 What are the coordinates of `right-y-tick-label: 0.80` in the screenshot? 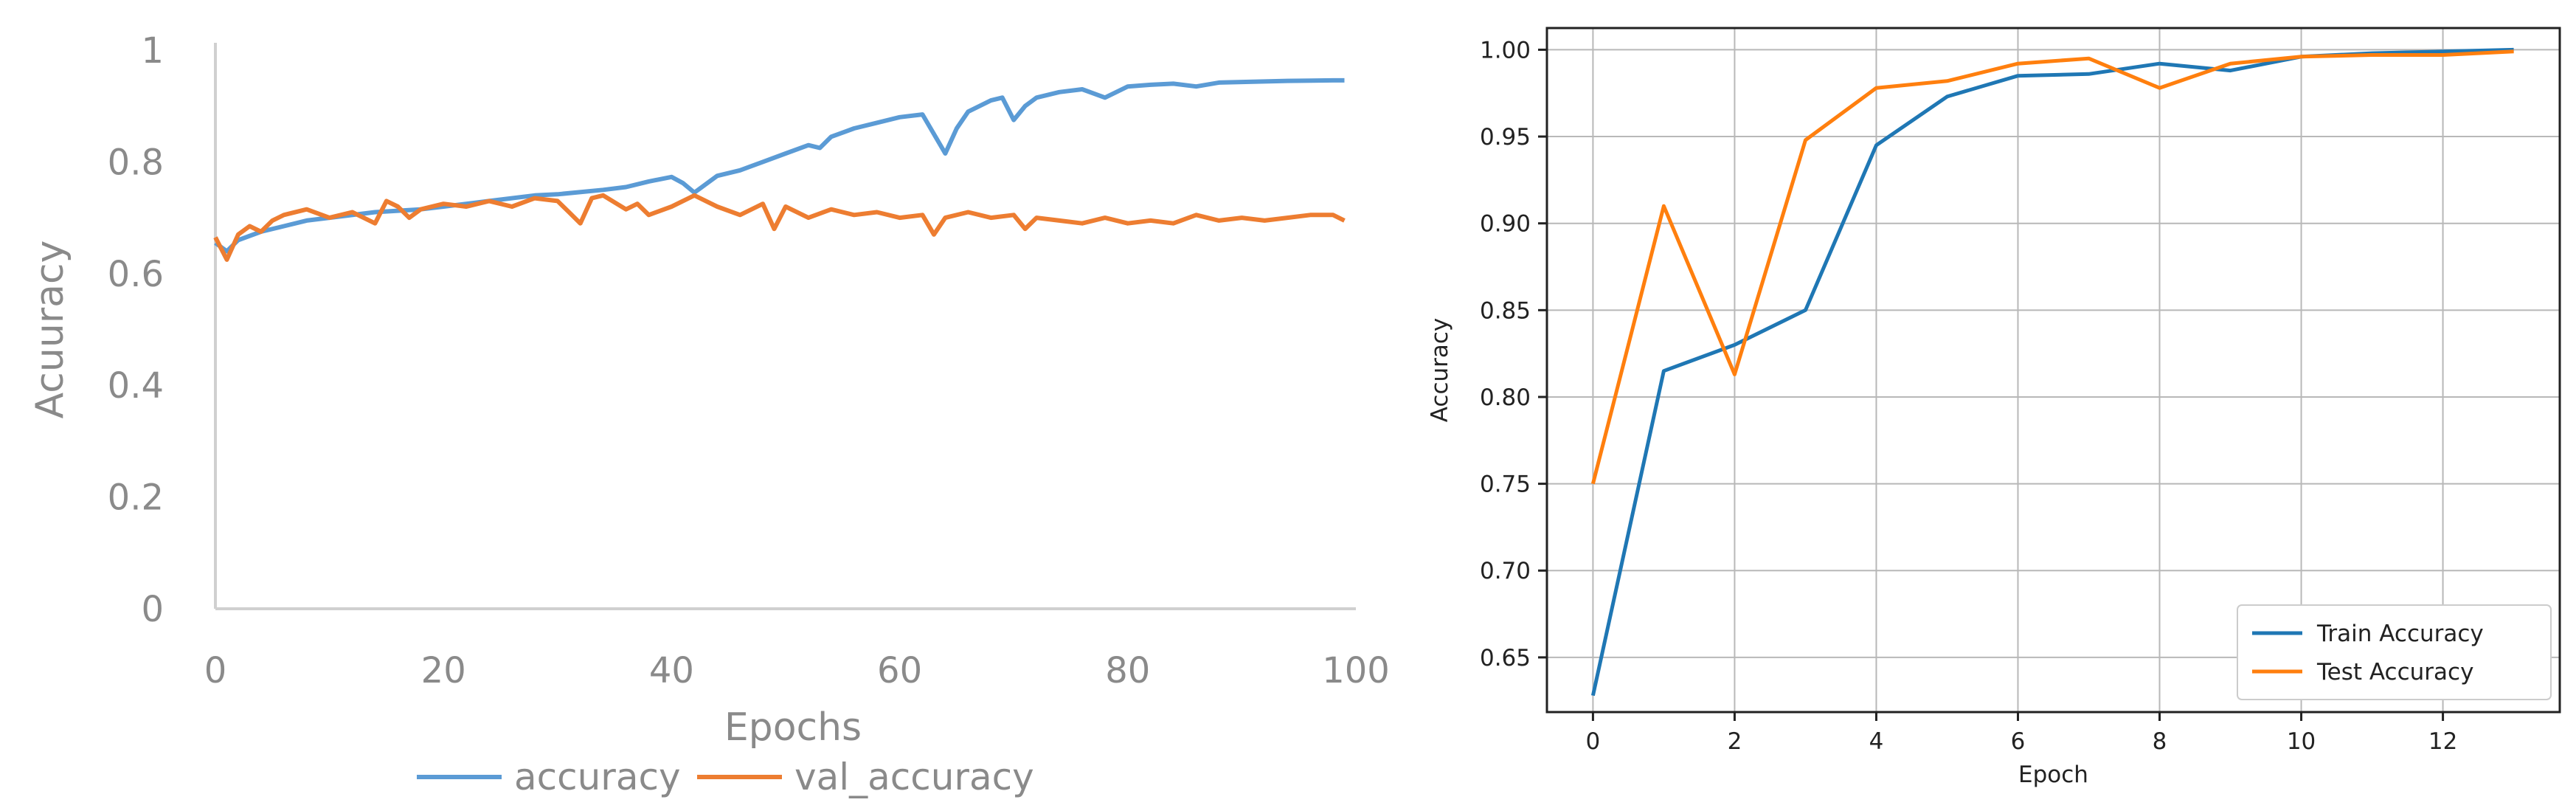 It's located at (1506, 397).